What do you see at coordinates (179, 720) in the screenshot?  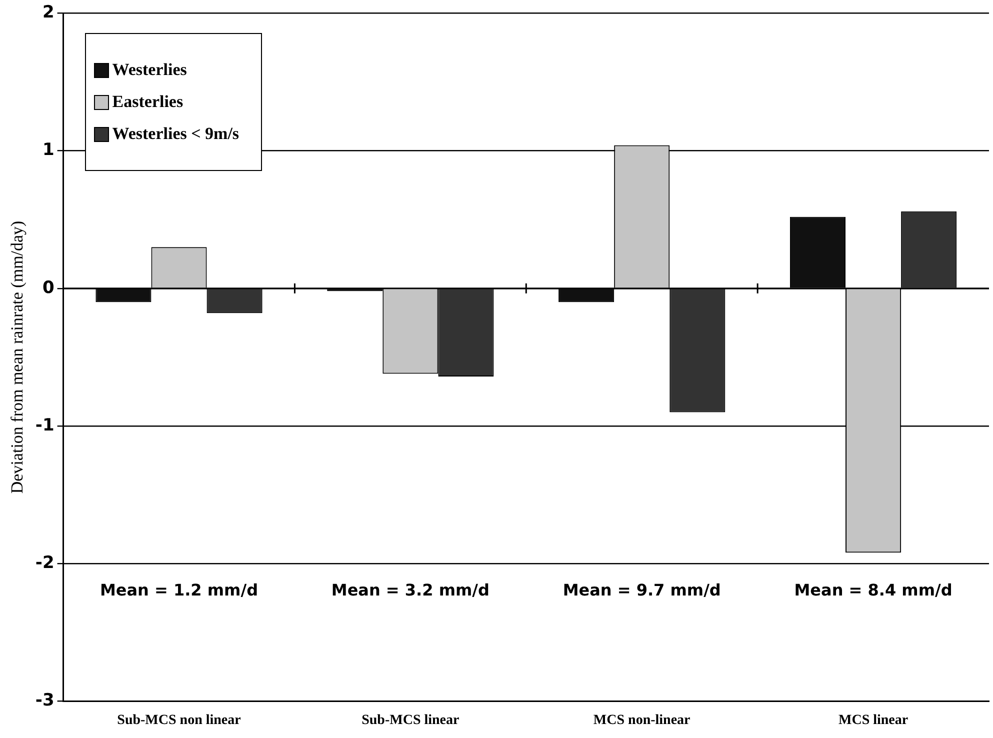 I see `x-tick-label: Sub-MCS non linear` at bounding box center [179, 720].